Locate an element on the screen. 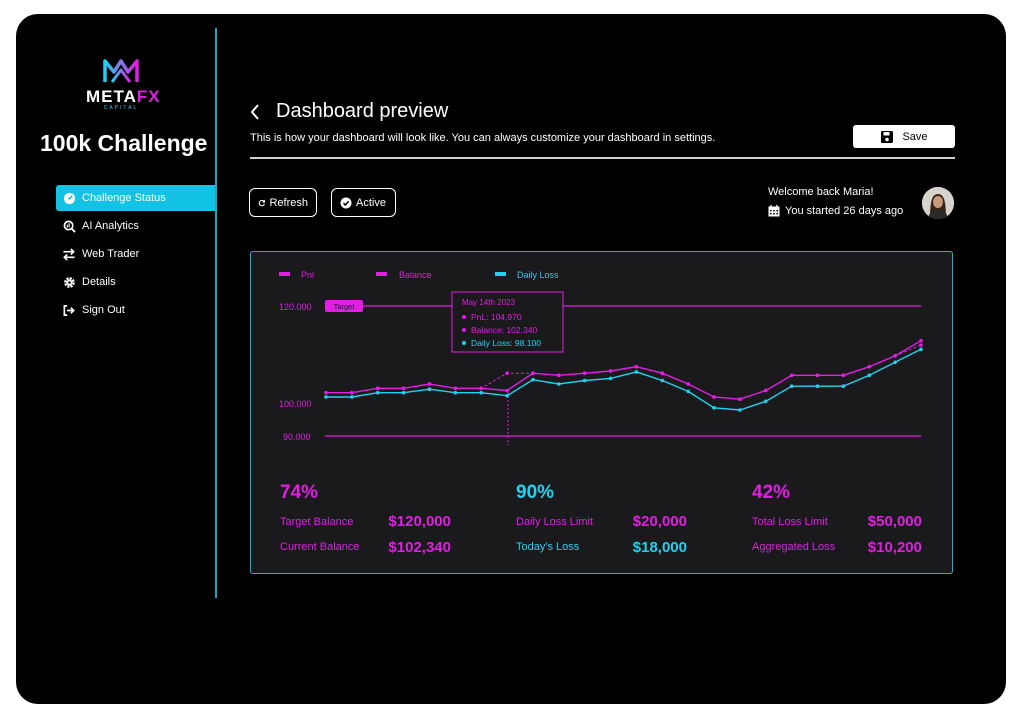 The image size is (1024, 704). calendar-icon is located at coordinates (774, 211).